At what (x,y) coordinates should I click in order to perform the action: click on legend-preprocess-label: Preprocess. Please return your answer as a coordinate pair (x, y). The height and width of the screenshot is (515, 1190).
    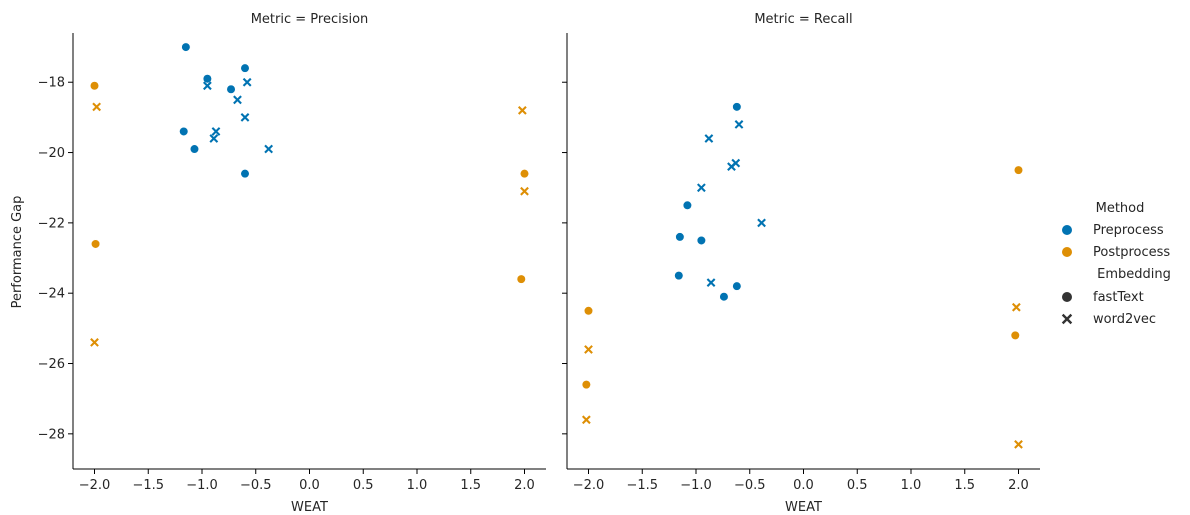
    Looking at the image, I should click on (1128, 230).